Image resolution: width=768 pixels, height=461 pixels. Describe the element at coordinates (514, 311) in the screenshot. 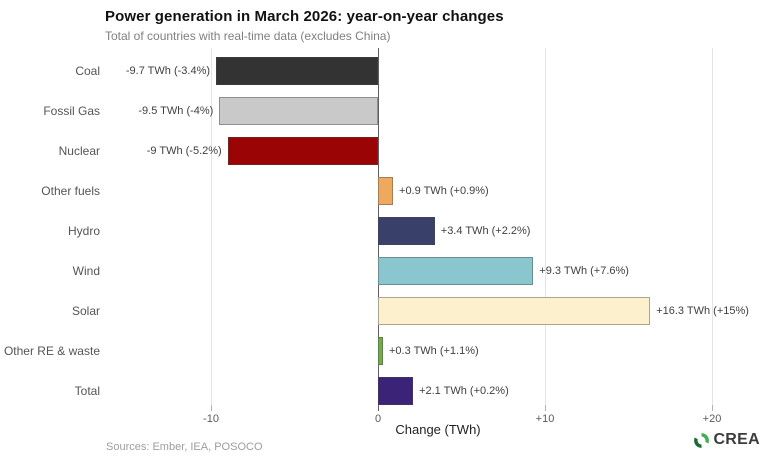

I see `bar-solar` at that location.